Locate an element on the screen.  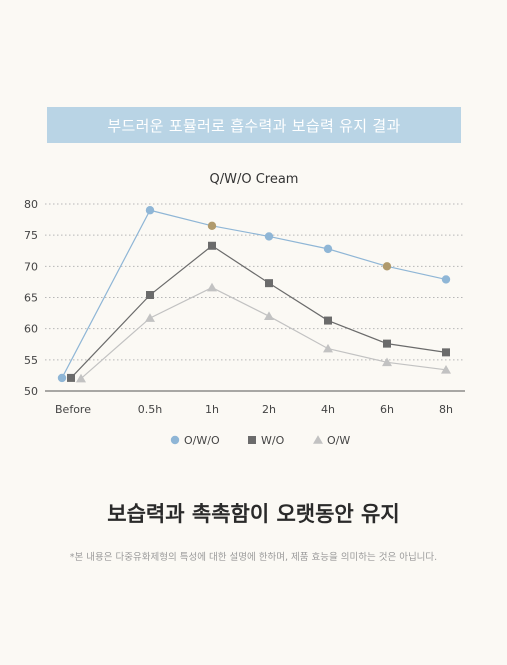
x-tick-label: 0.5h is located at coordinates (150, 409).